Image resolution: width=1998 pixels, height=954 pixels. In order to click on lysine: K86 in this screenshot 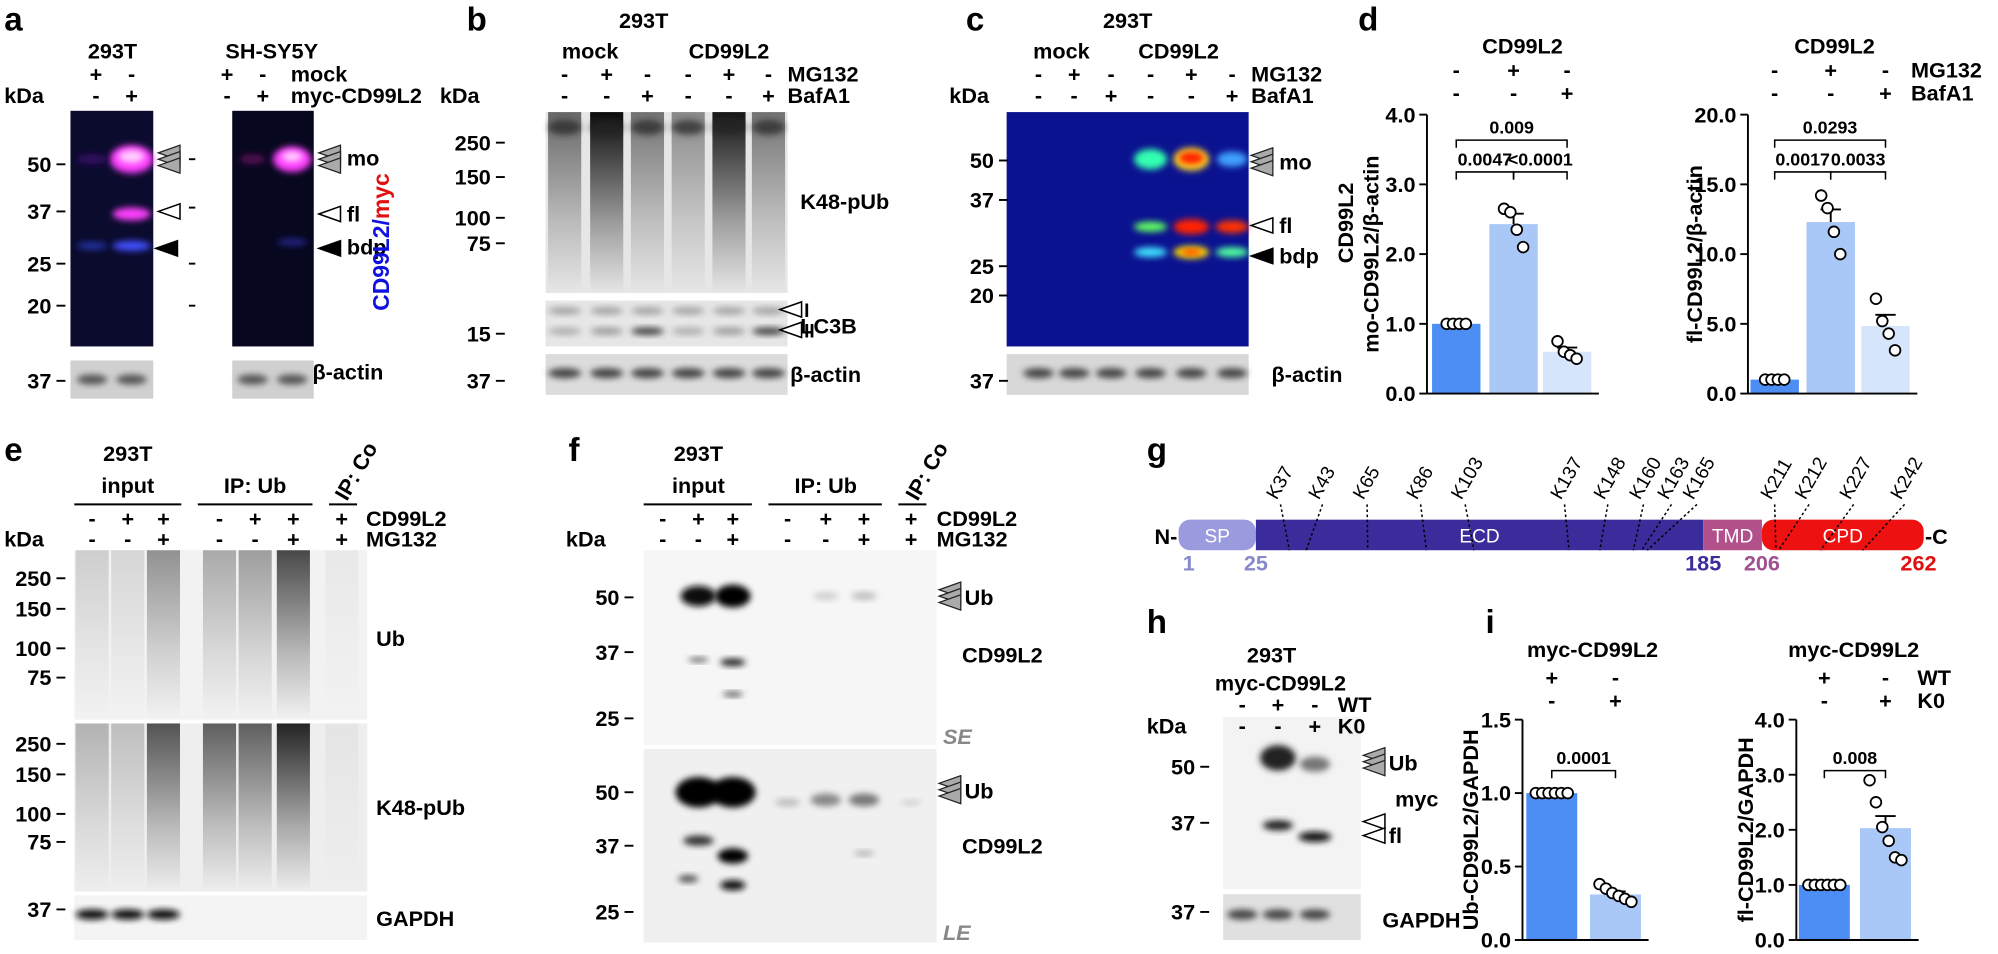, I will do `click(1420, 483)`.